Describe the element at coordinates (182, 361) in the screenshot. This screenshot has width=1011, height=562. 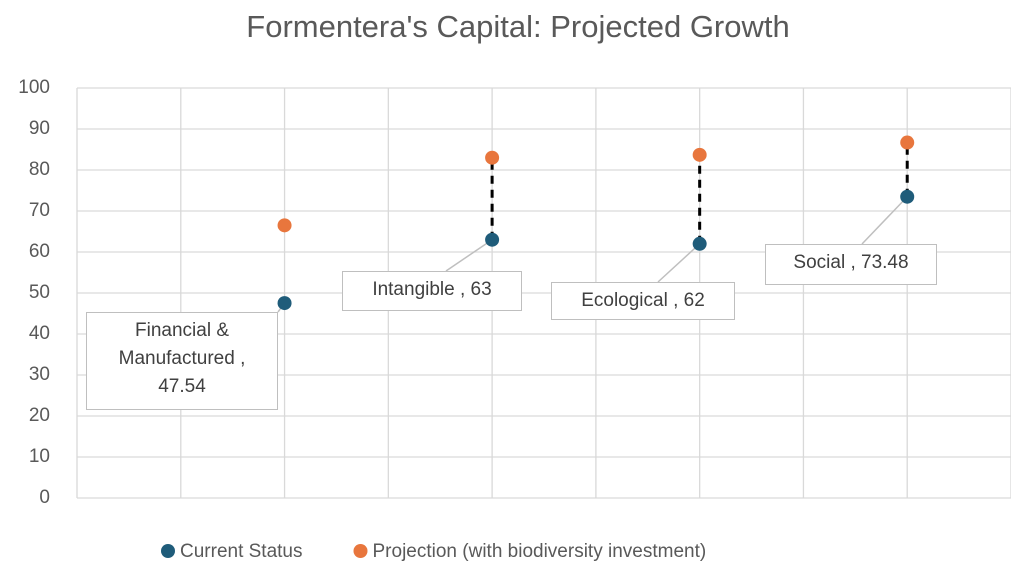
I see `data-label: Financial & Manufactured , 47.54` at that location.